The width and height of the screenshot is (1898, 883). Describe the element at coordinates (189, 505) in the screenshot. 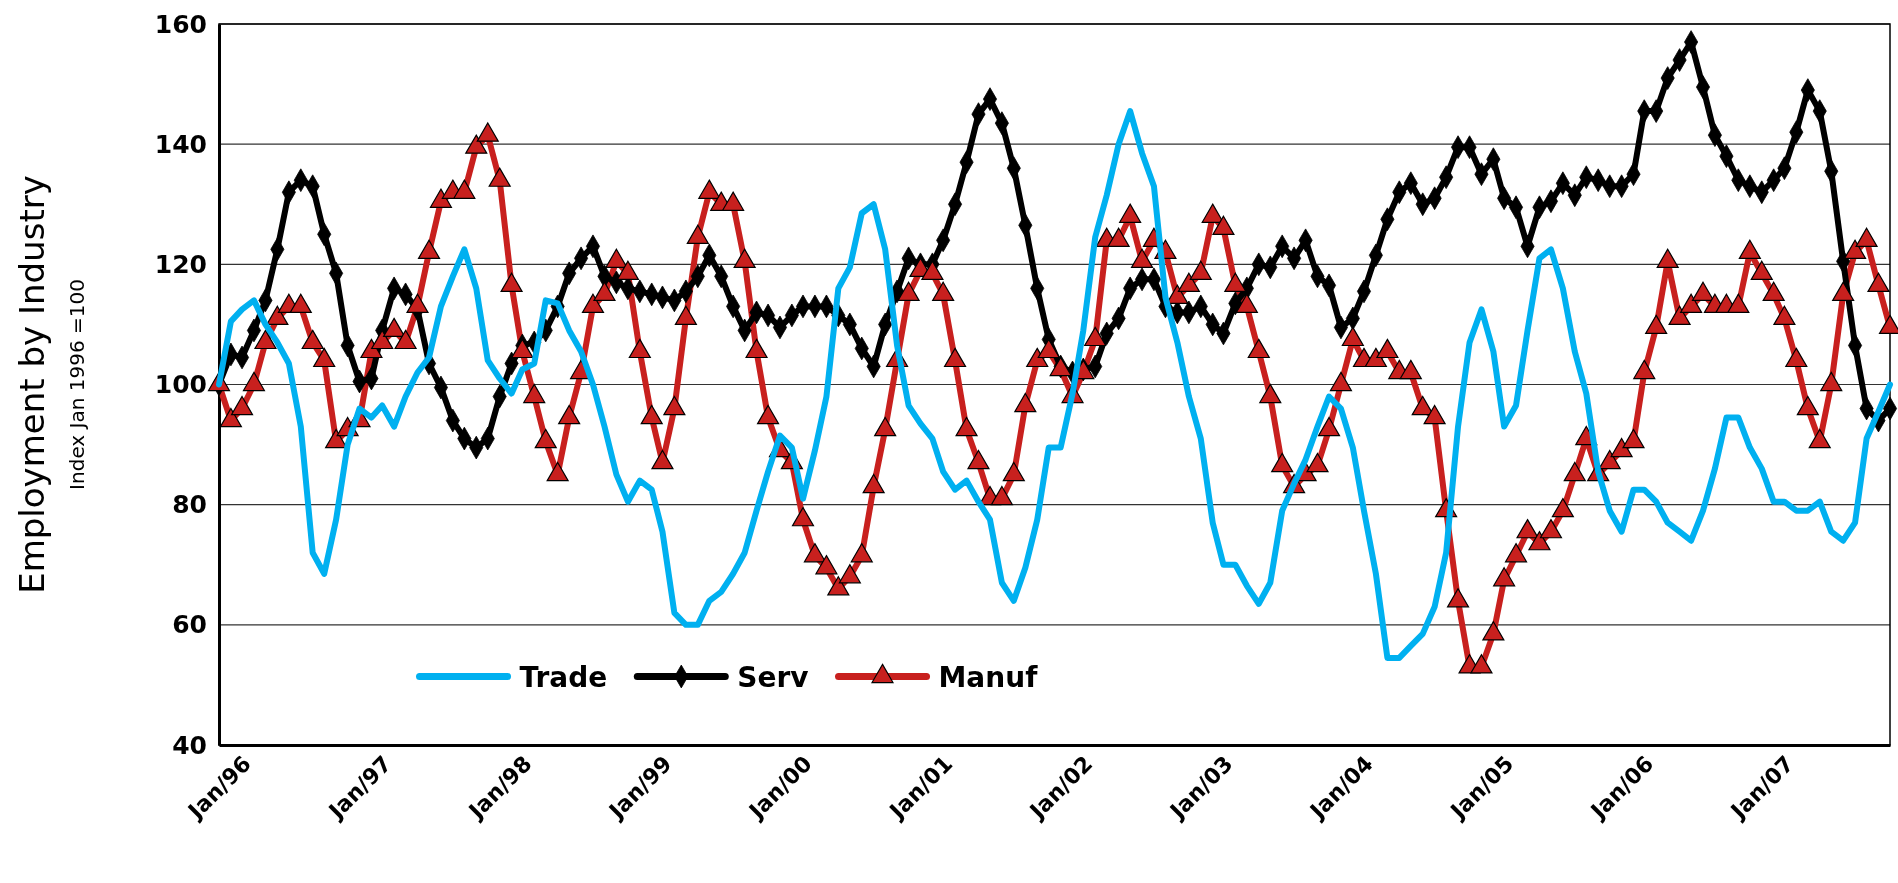

I see `y-tick-label: 80` at that location.